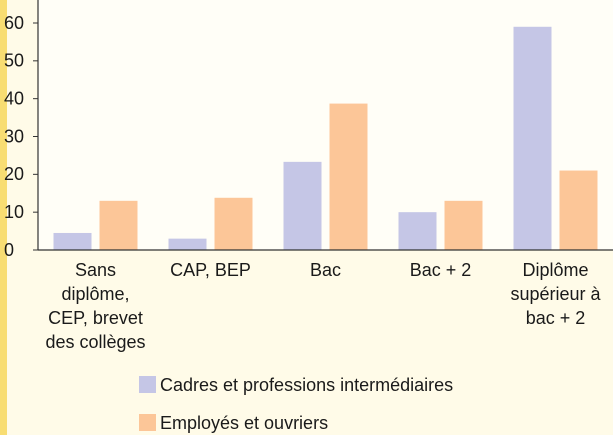 This screenshot has width=613, height=435. What do you see at coordinates (555, 294) in the screenshot?
I see `x-tick-label: Diplôme supérieur à bac + 2` at bounding box center [555, 294].